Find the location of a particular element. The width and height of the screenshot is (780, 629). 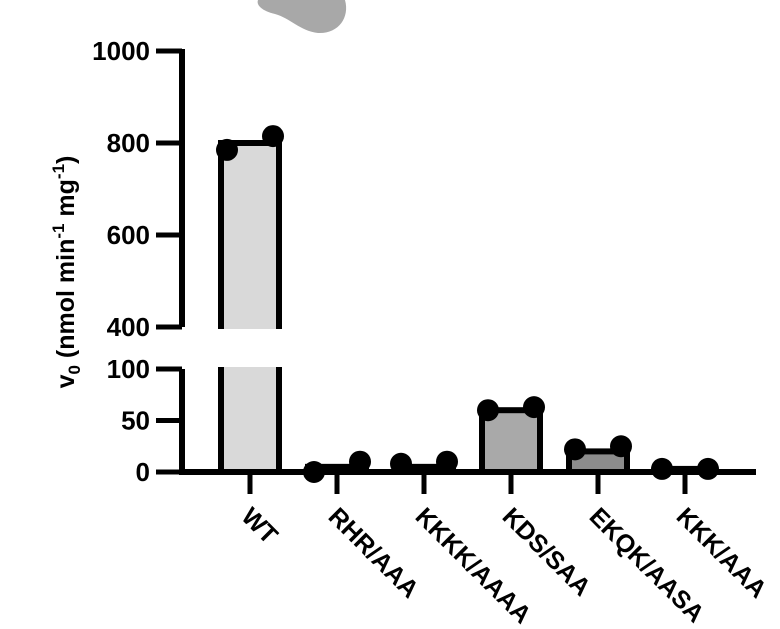

y-tick-label-0: 0 is located at coordinates (143, 472).